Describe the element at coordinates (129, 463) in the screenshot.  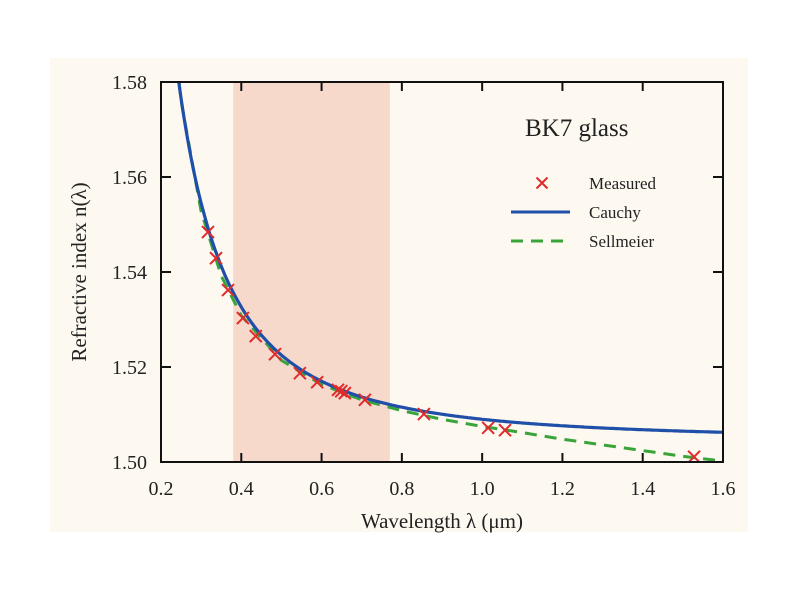
I see `y-tick-label: 1.50` at that location.